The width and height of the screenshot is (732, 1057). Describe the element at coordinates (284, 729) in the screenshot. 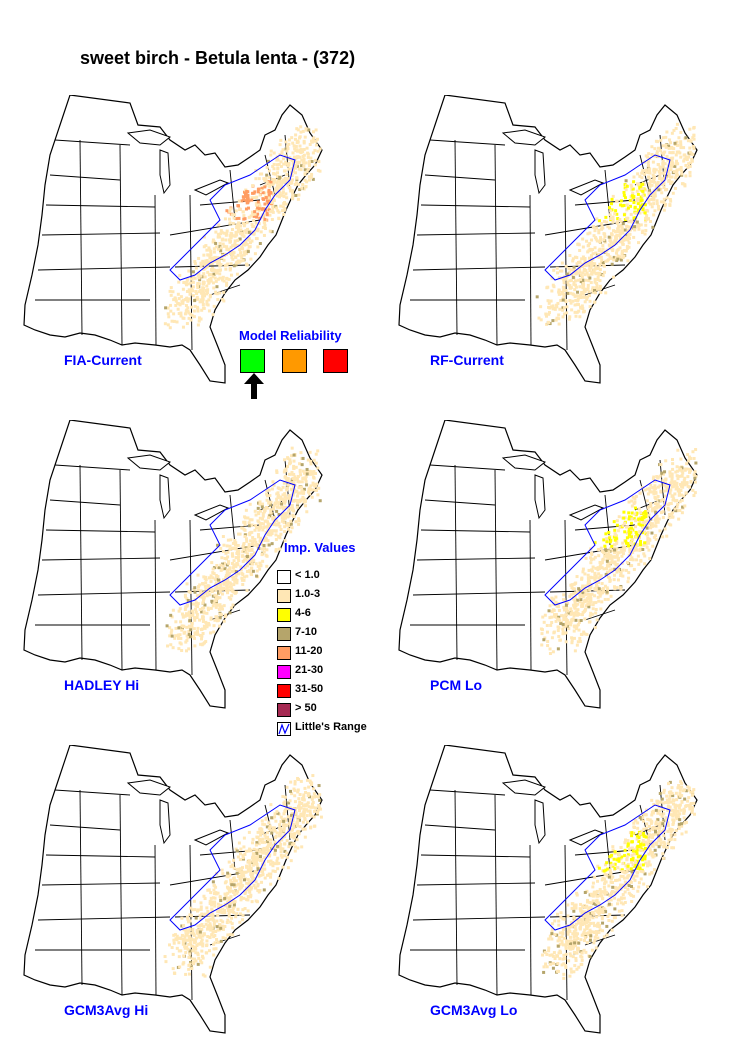

I see `littles-range-icon` at that location.